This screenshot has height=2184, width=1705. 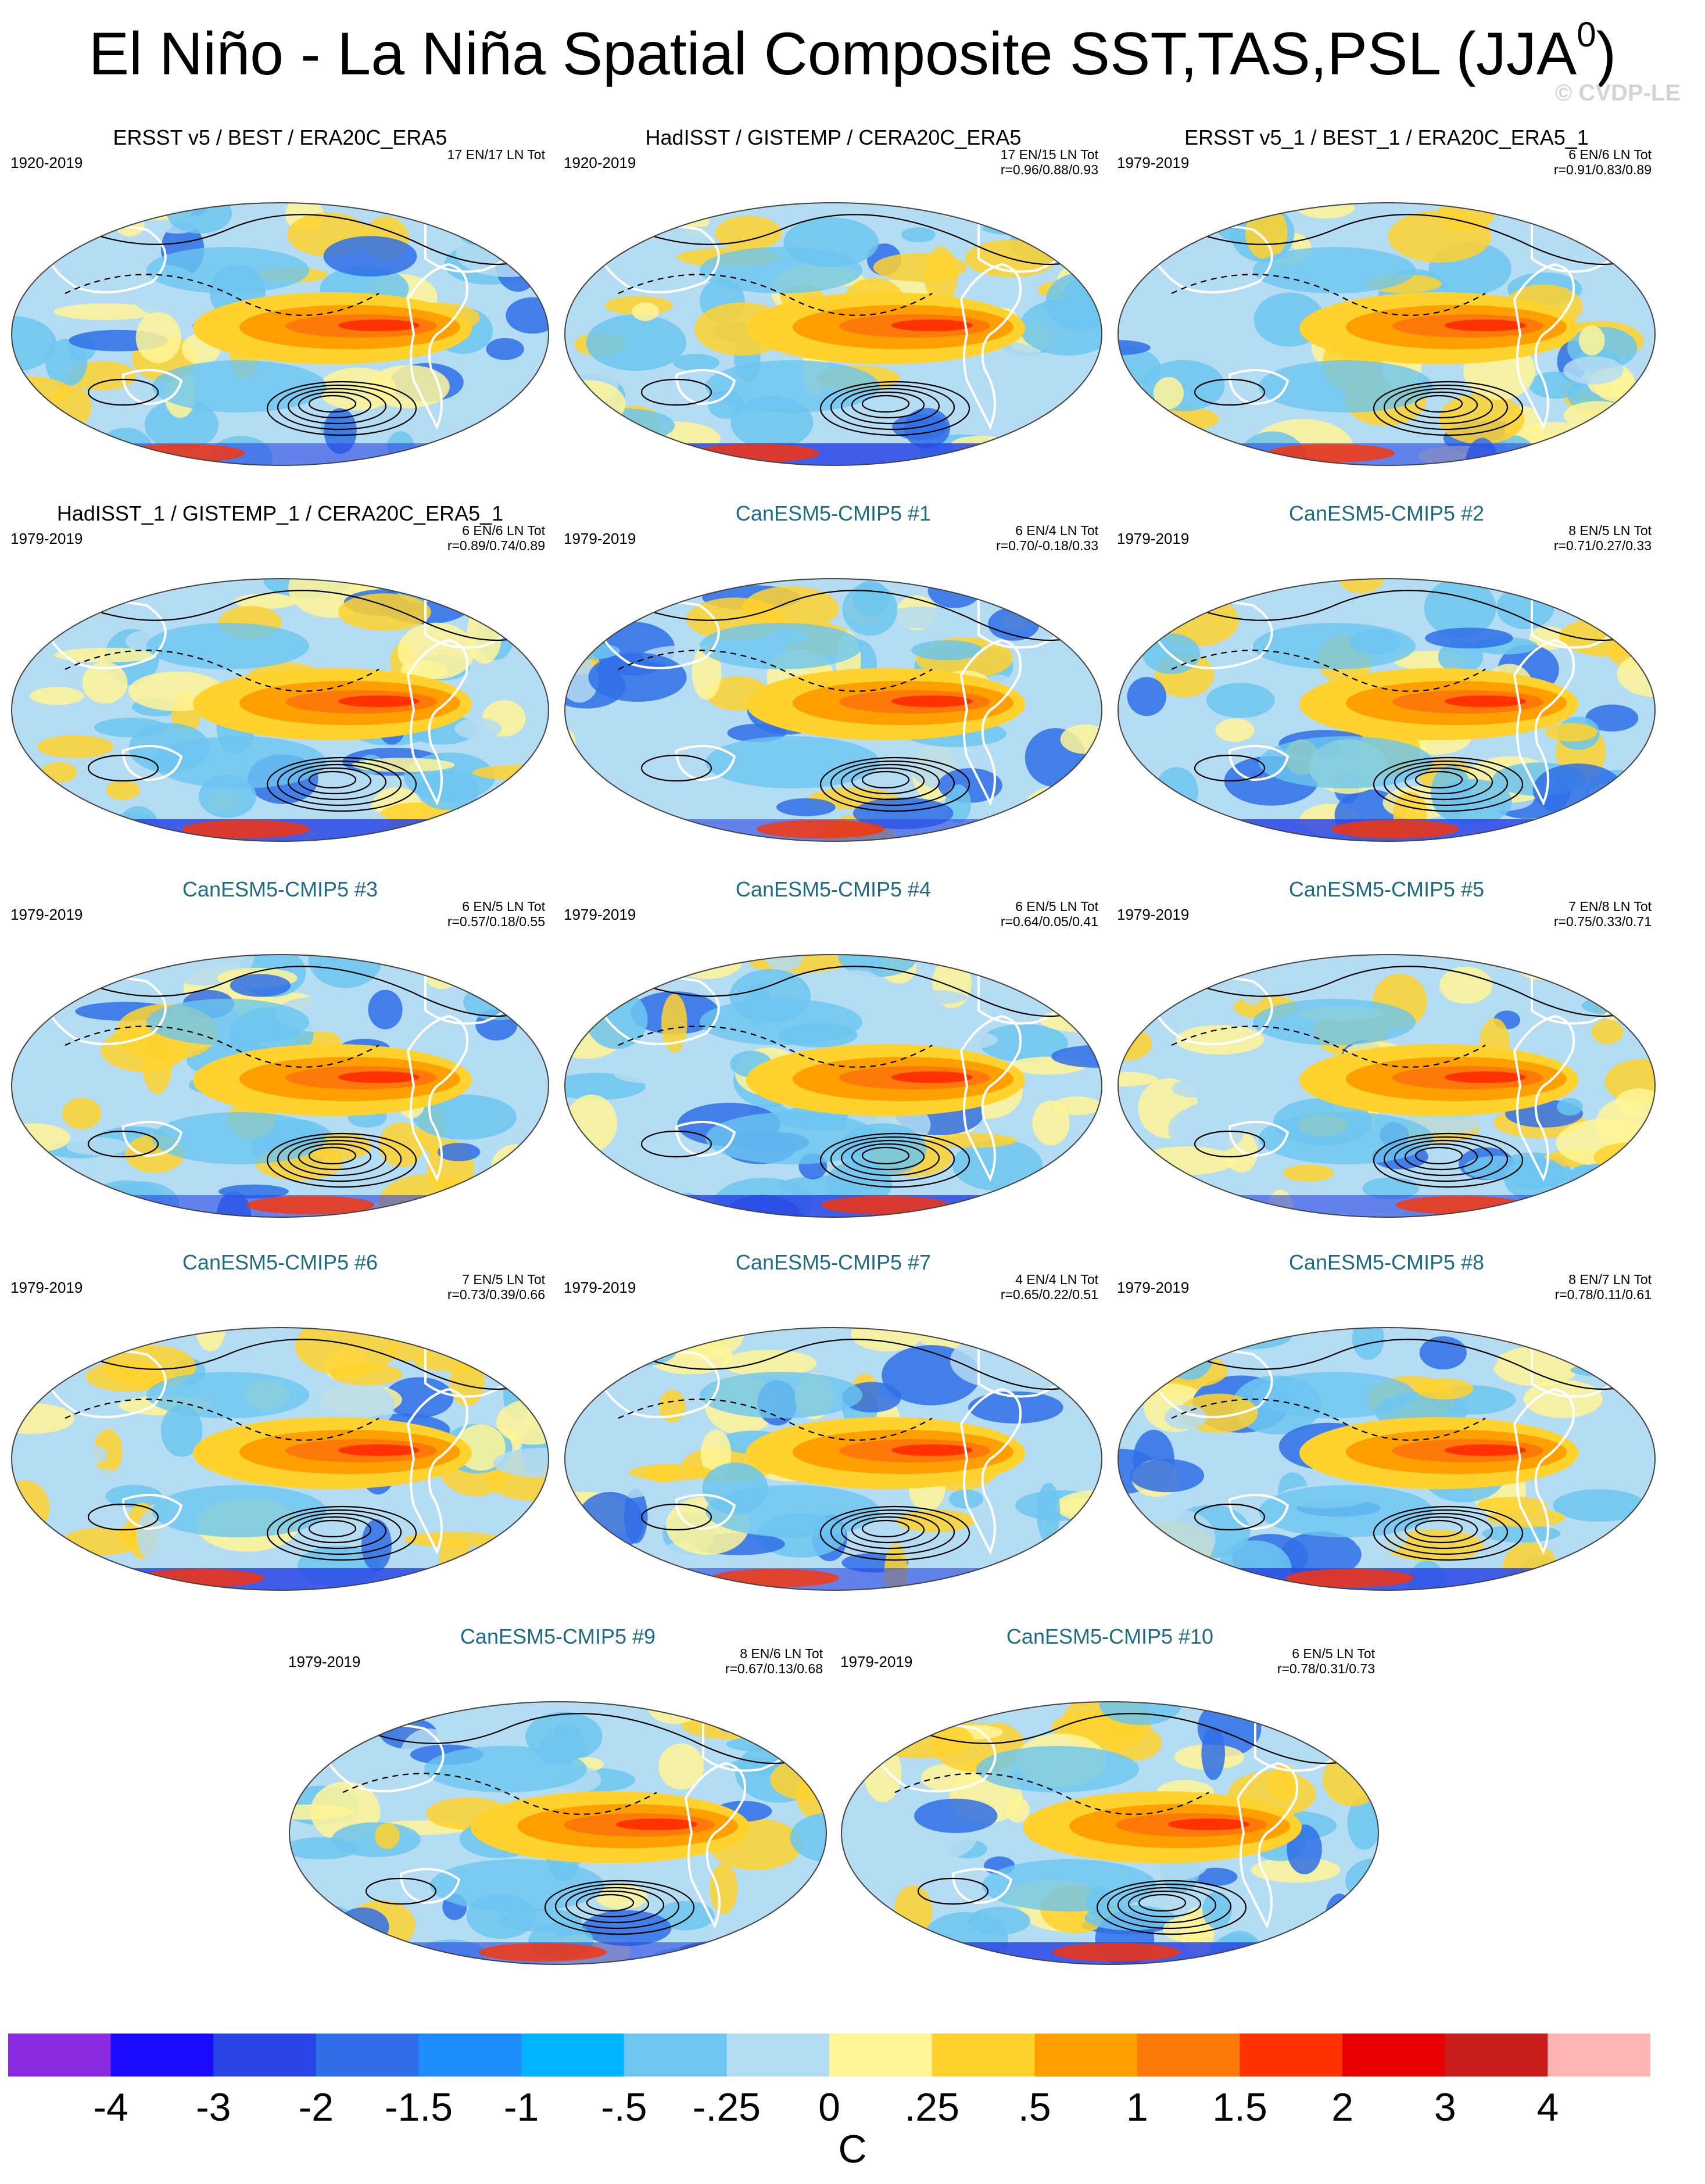 What do you see at coordinates (1617, 93) in the screenshot?
I see `watermark: © CVDP-LE` at bounding box center [1617, 93].